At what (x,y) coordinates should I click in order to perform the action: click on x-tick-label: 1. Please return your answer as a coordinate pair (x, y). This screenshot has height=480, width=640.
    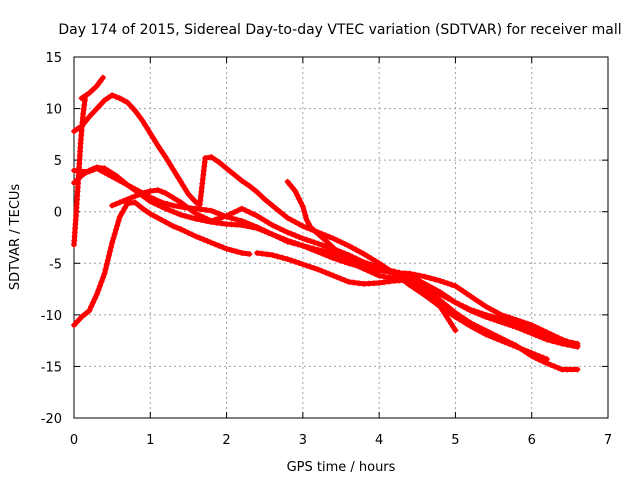
    Looking at the image, I should click on (150, 440).